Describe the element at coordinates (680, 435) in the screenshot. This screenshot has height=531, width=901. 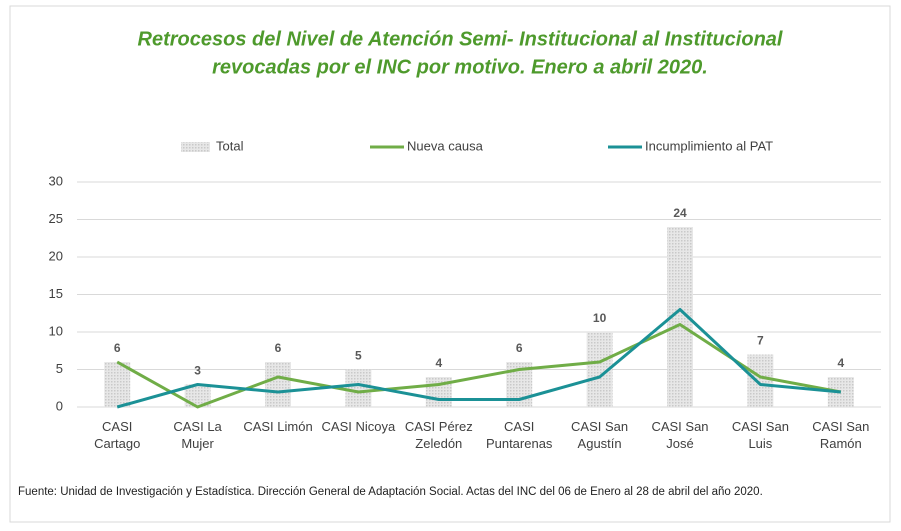
I see `x-tick-label: CASI San José` at that location.